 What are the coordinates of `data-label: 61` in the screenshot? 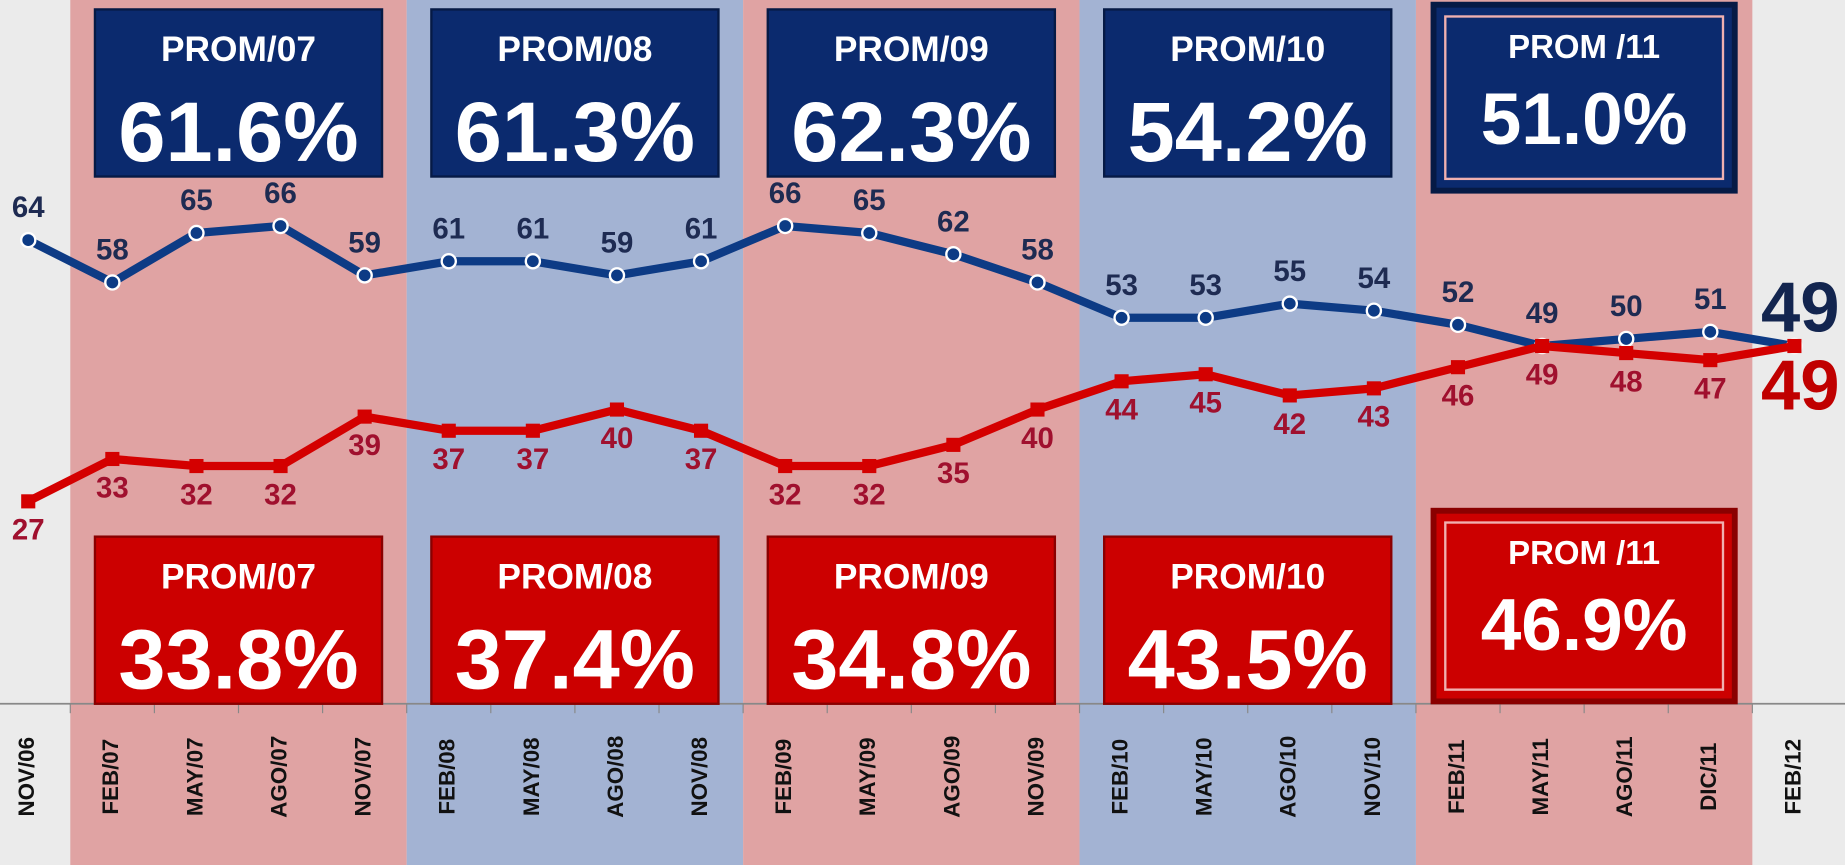 It's located at (701, 228).